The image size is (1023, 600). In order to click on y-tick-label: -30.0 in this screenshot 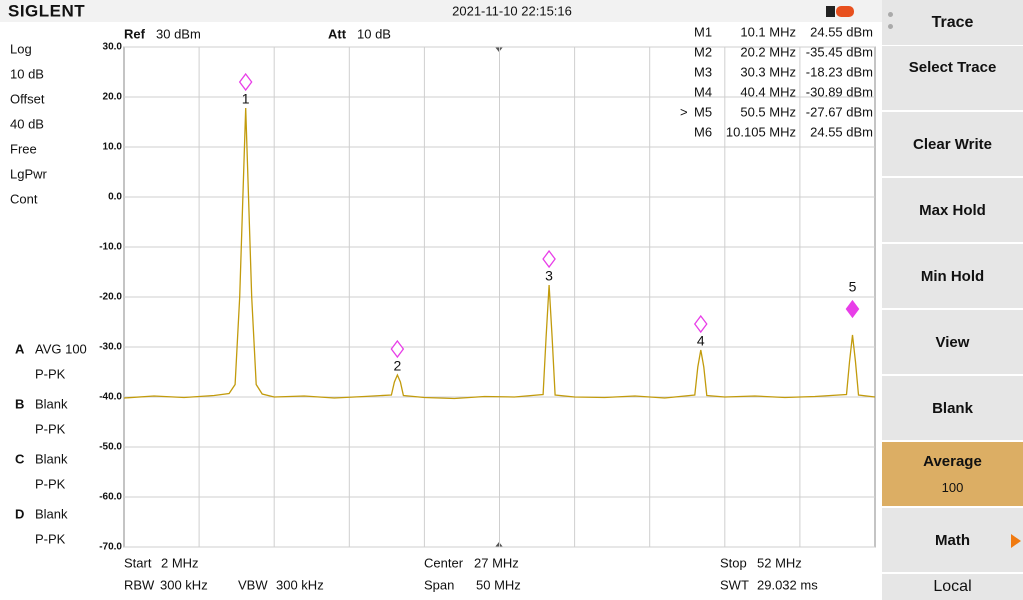, I will do `click(110, 347)`.